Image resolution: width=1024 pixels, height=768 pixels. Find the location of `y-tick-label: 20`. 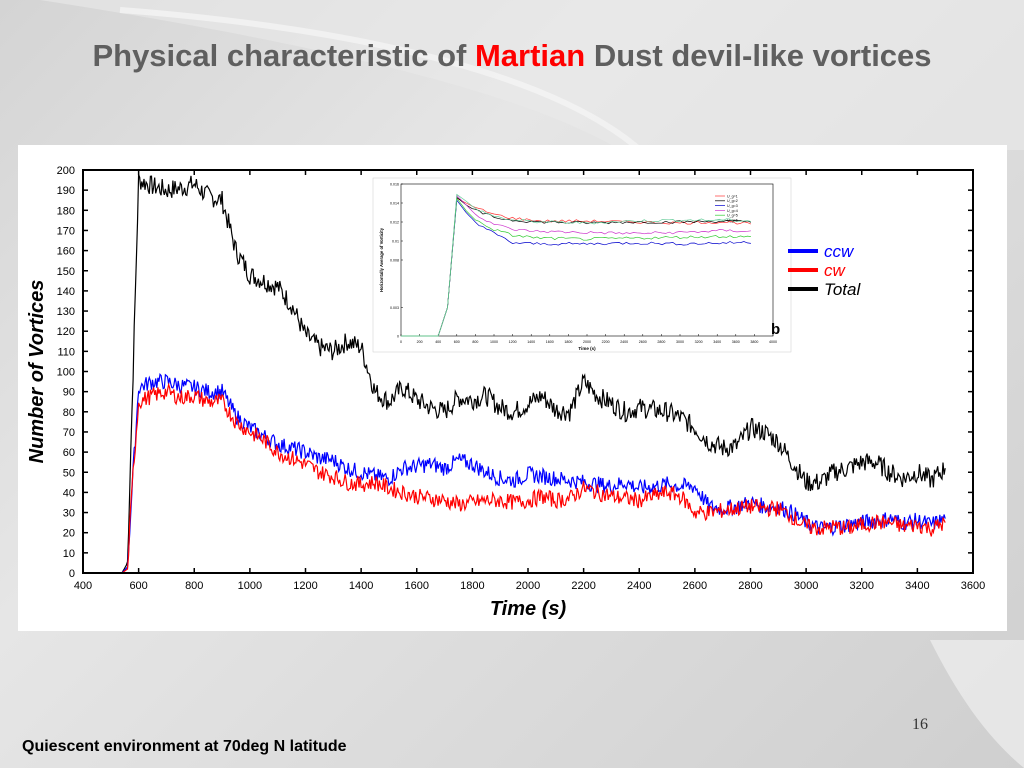

y-tick-label: 20 is located at coordinates (69, 534).